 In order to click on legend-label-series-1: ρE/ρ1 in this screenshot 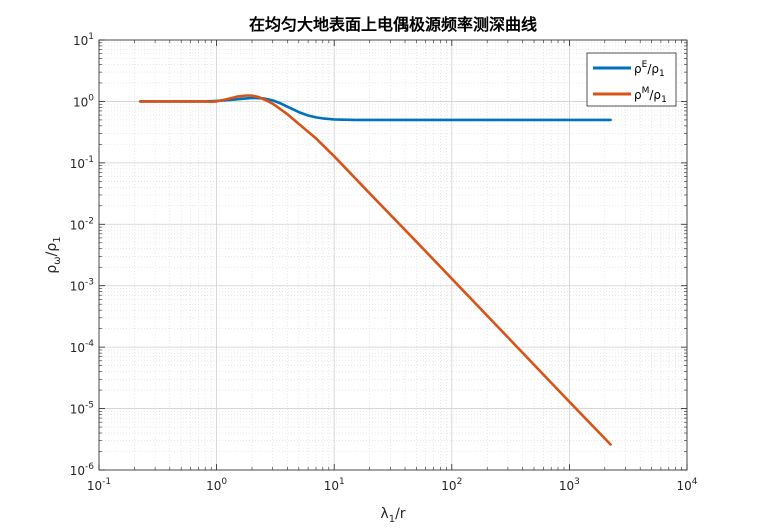, I will do `click(649, 69)`.